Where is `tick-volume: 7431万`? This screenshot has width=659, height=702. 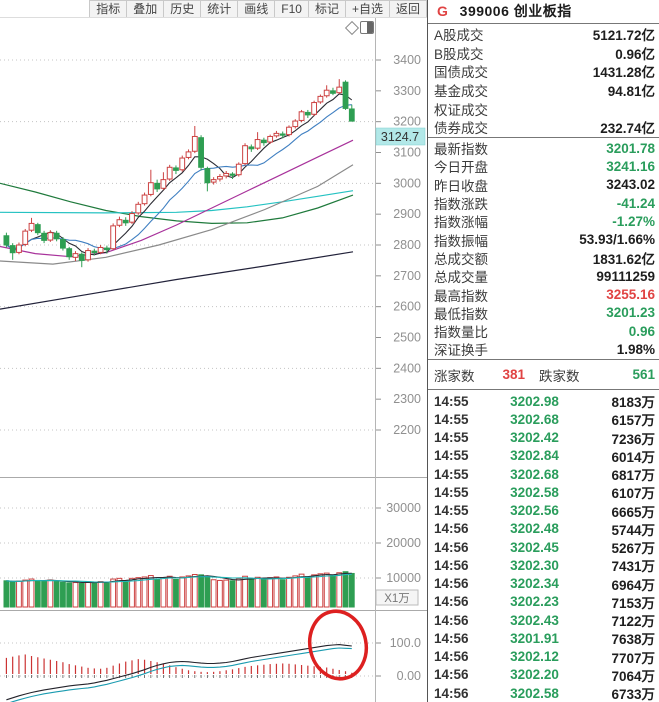 tick-volume: 7431万 is located at coordinates (633, 567).